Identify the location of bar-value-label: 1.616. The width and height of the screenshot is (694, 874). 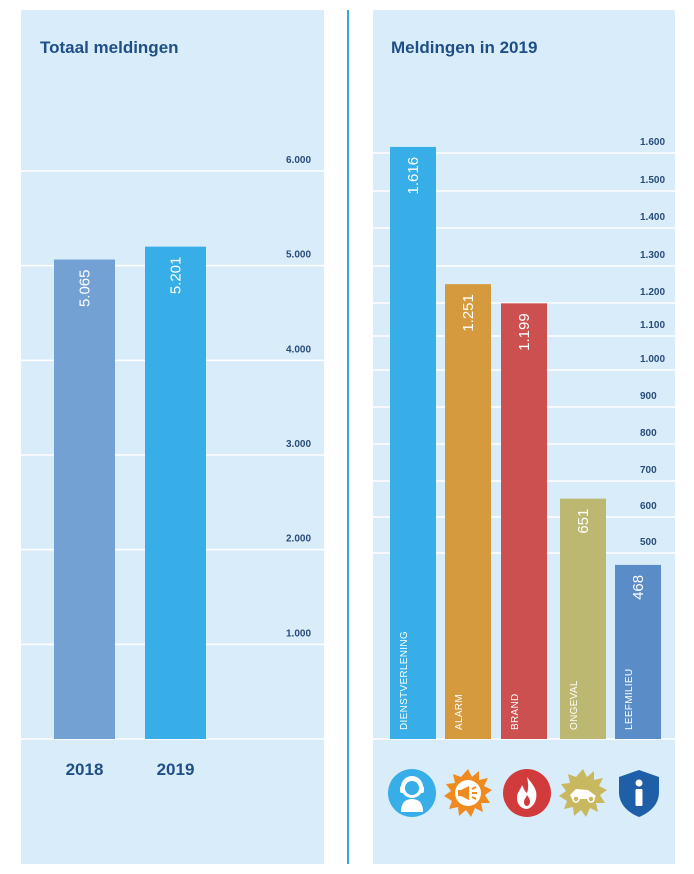
(413, 176).